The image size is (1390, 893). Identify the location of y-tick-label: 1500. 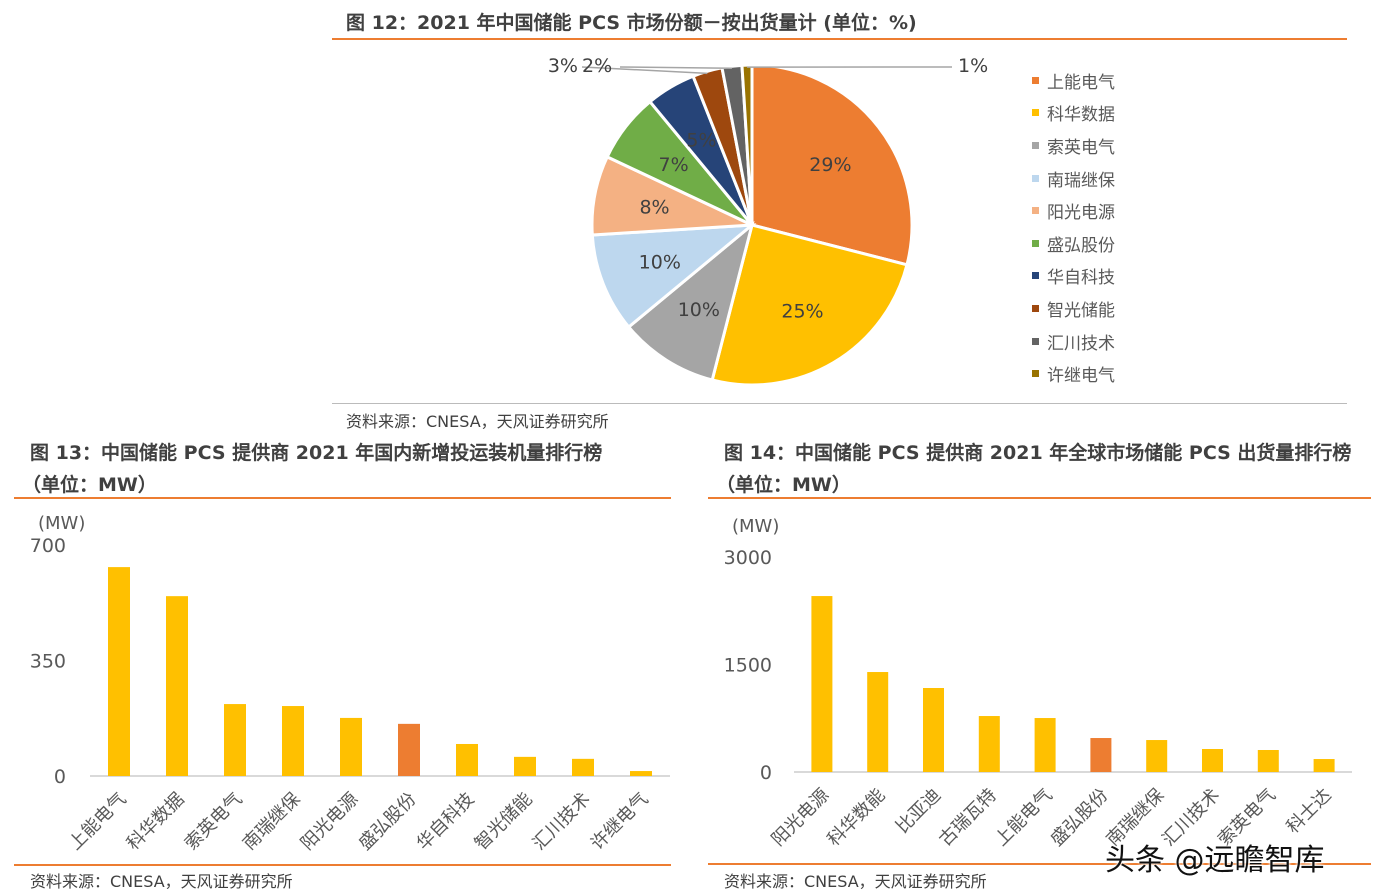
(748, 666).